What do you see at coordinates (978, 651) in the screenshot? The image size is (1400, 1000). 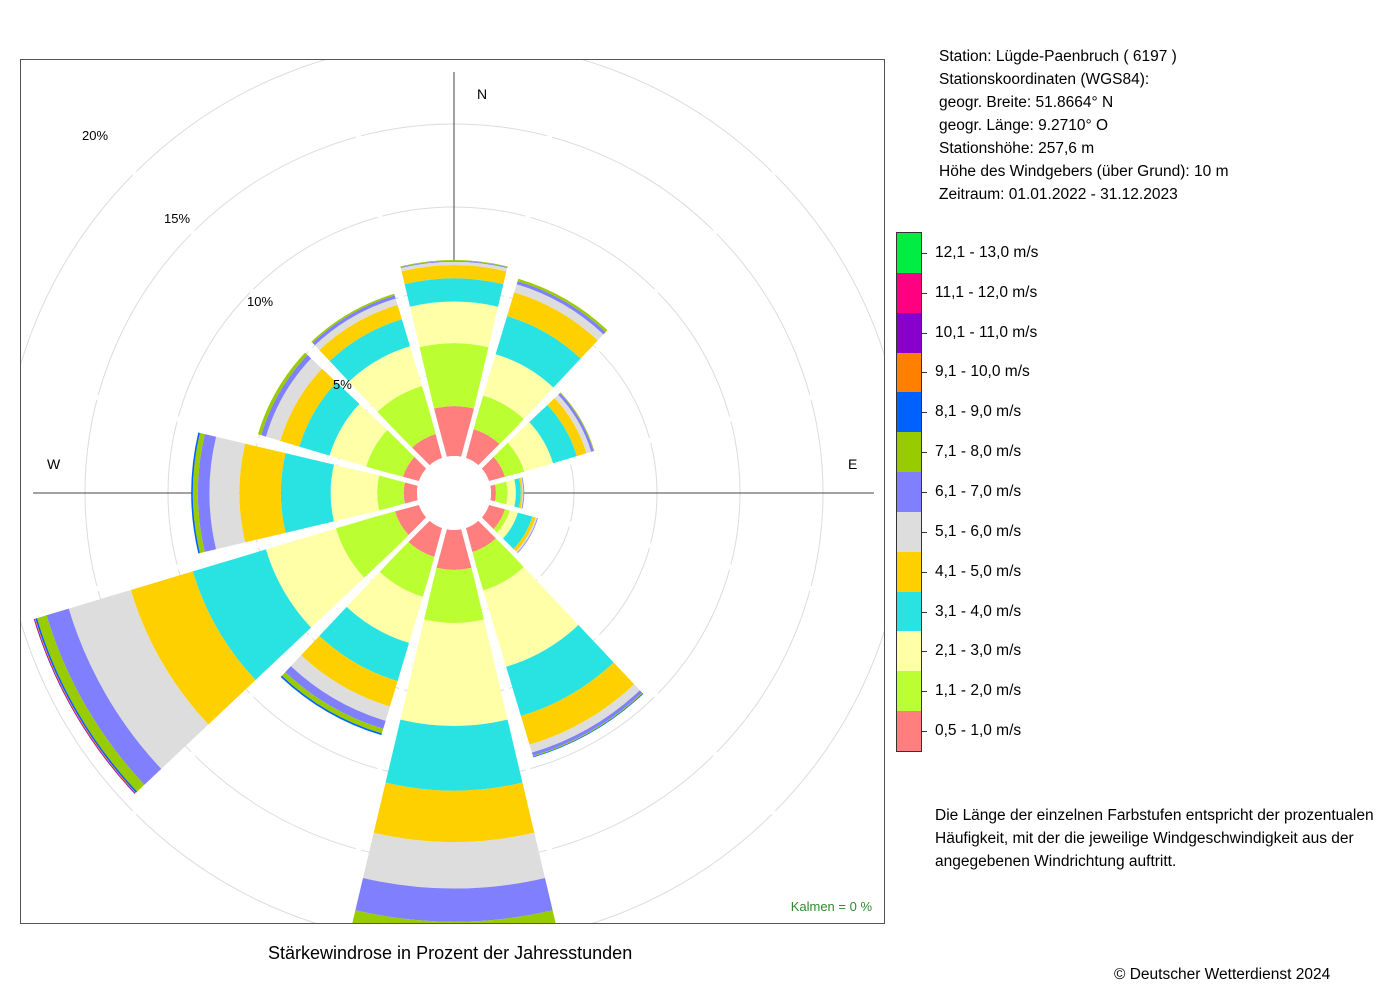 I see `legend-label-3: 2,1 - 3,0 m/s` at bounding box center [978, 651].